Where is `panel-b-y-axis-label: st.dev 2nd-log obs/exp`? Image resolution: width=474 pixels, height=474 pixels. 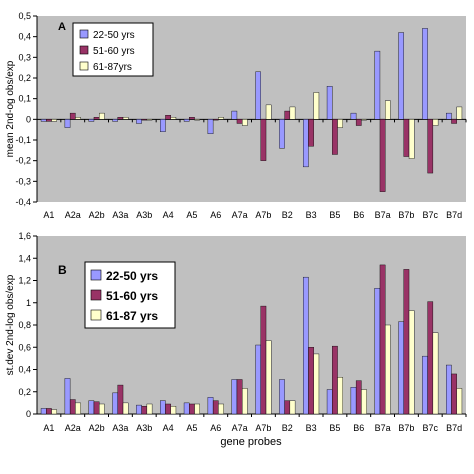 panel-b-y-axis-label: st.dev 2nd-log obs/exp is located at coordinates (10, 324).